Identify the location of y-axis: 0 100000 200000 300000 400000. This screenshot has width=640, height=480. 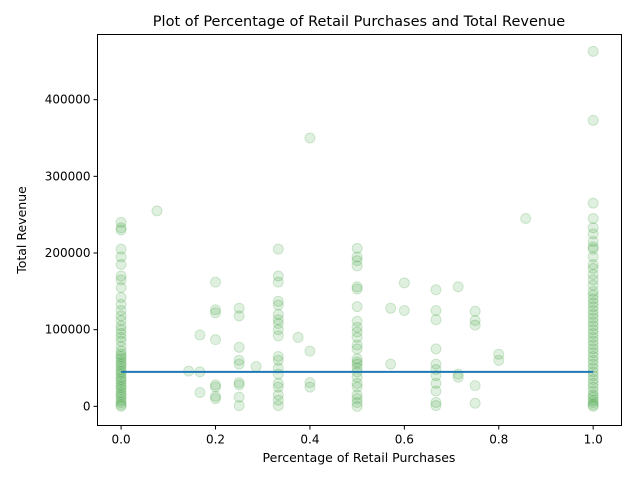
(71, 253).